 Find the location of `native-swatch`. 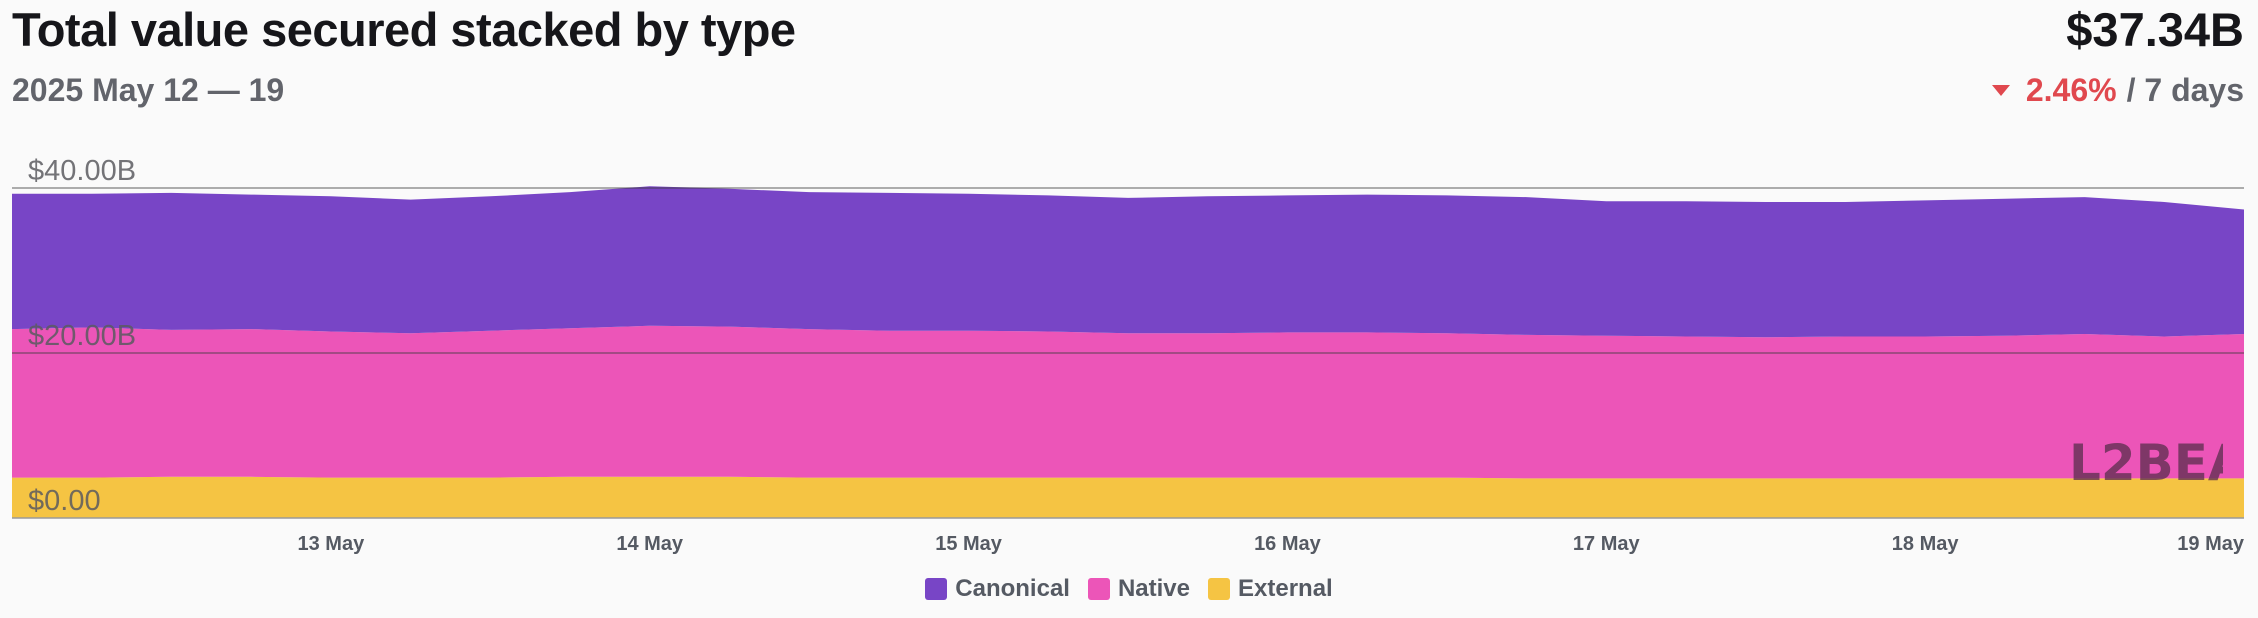

native-swatch is located at coordinates (1098, 589).